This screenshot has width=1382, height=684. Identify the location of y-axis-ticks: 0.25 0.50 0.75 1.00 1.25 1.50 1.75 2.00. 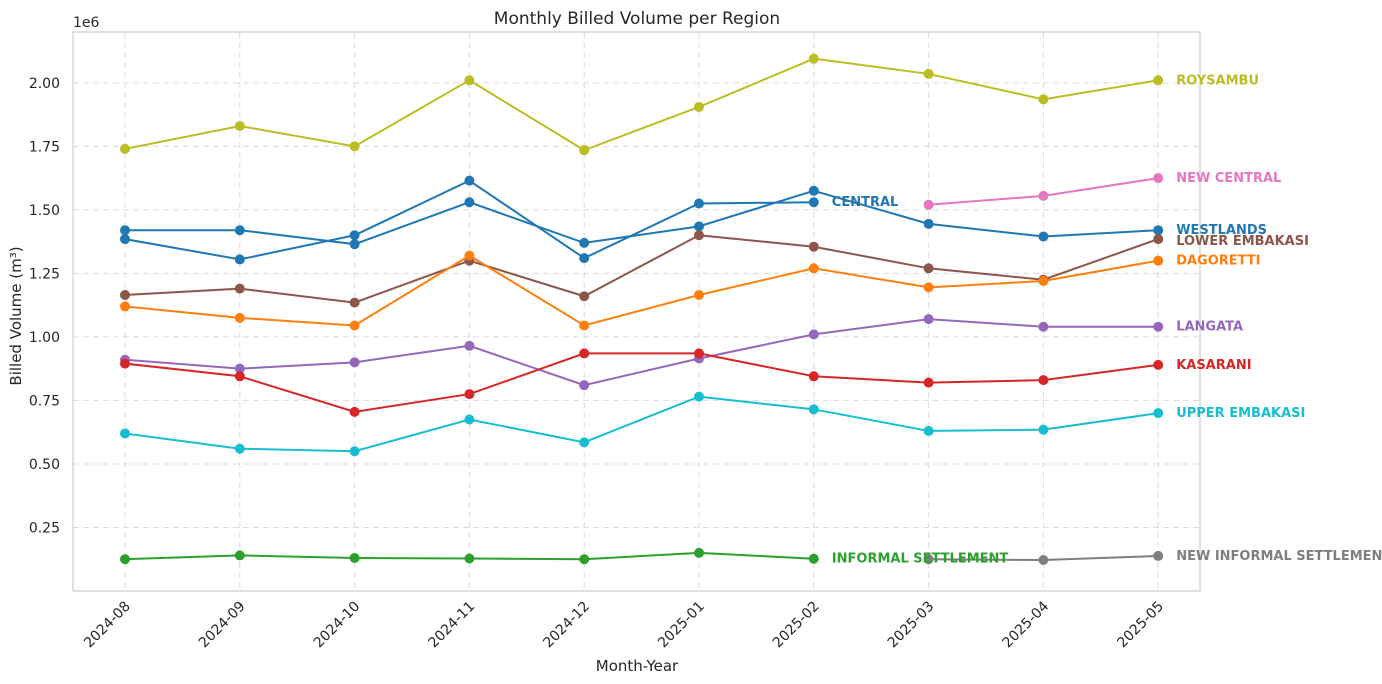
(44, 306).